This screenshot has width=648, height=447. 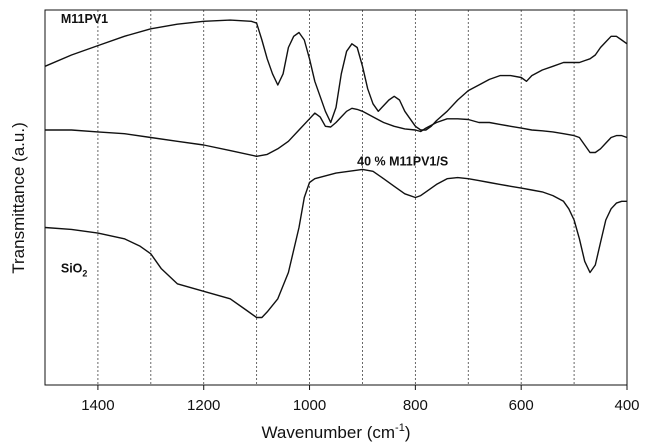 I want to click on x-tick-label-600: 600, so click(x=521, y=405).